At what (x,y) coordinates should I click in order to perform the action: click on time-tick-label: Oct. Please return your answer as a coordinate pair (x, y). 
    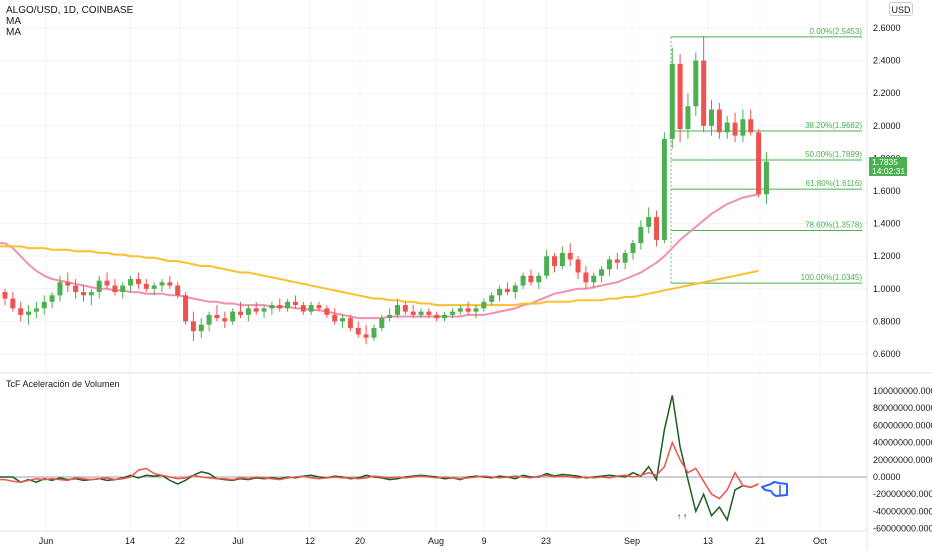
    Looking at the image, I should click on (820, 541).